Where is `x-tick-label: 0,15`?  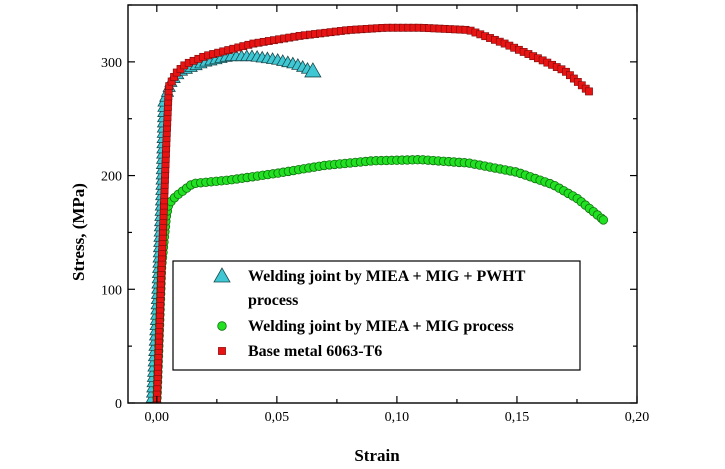 x-tick-label: 0,15 is located at coordinates (517, 417).